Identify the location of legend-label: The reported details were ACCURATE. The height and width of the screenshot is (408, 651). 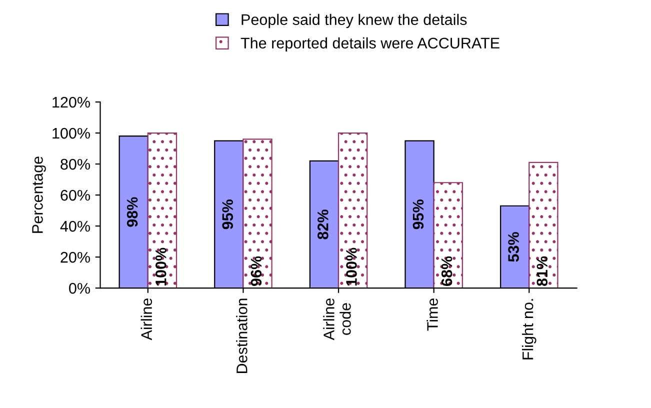
(370, 44).